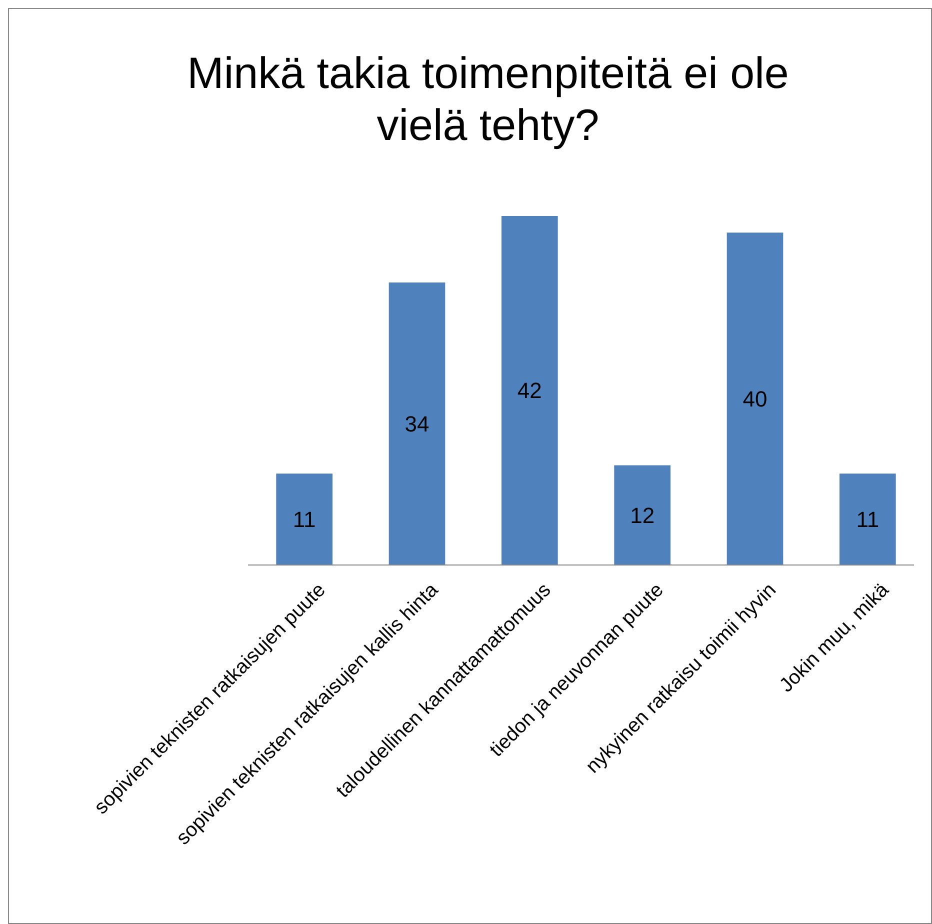 Image resolution: width=932 pixels, height=924 pixels. I want to click on data-label: 42, so click(529, 391).